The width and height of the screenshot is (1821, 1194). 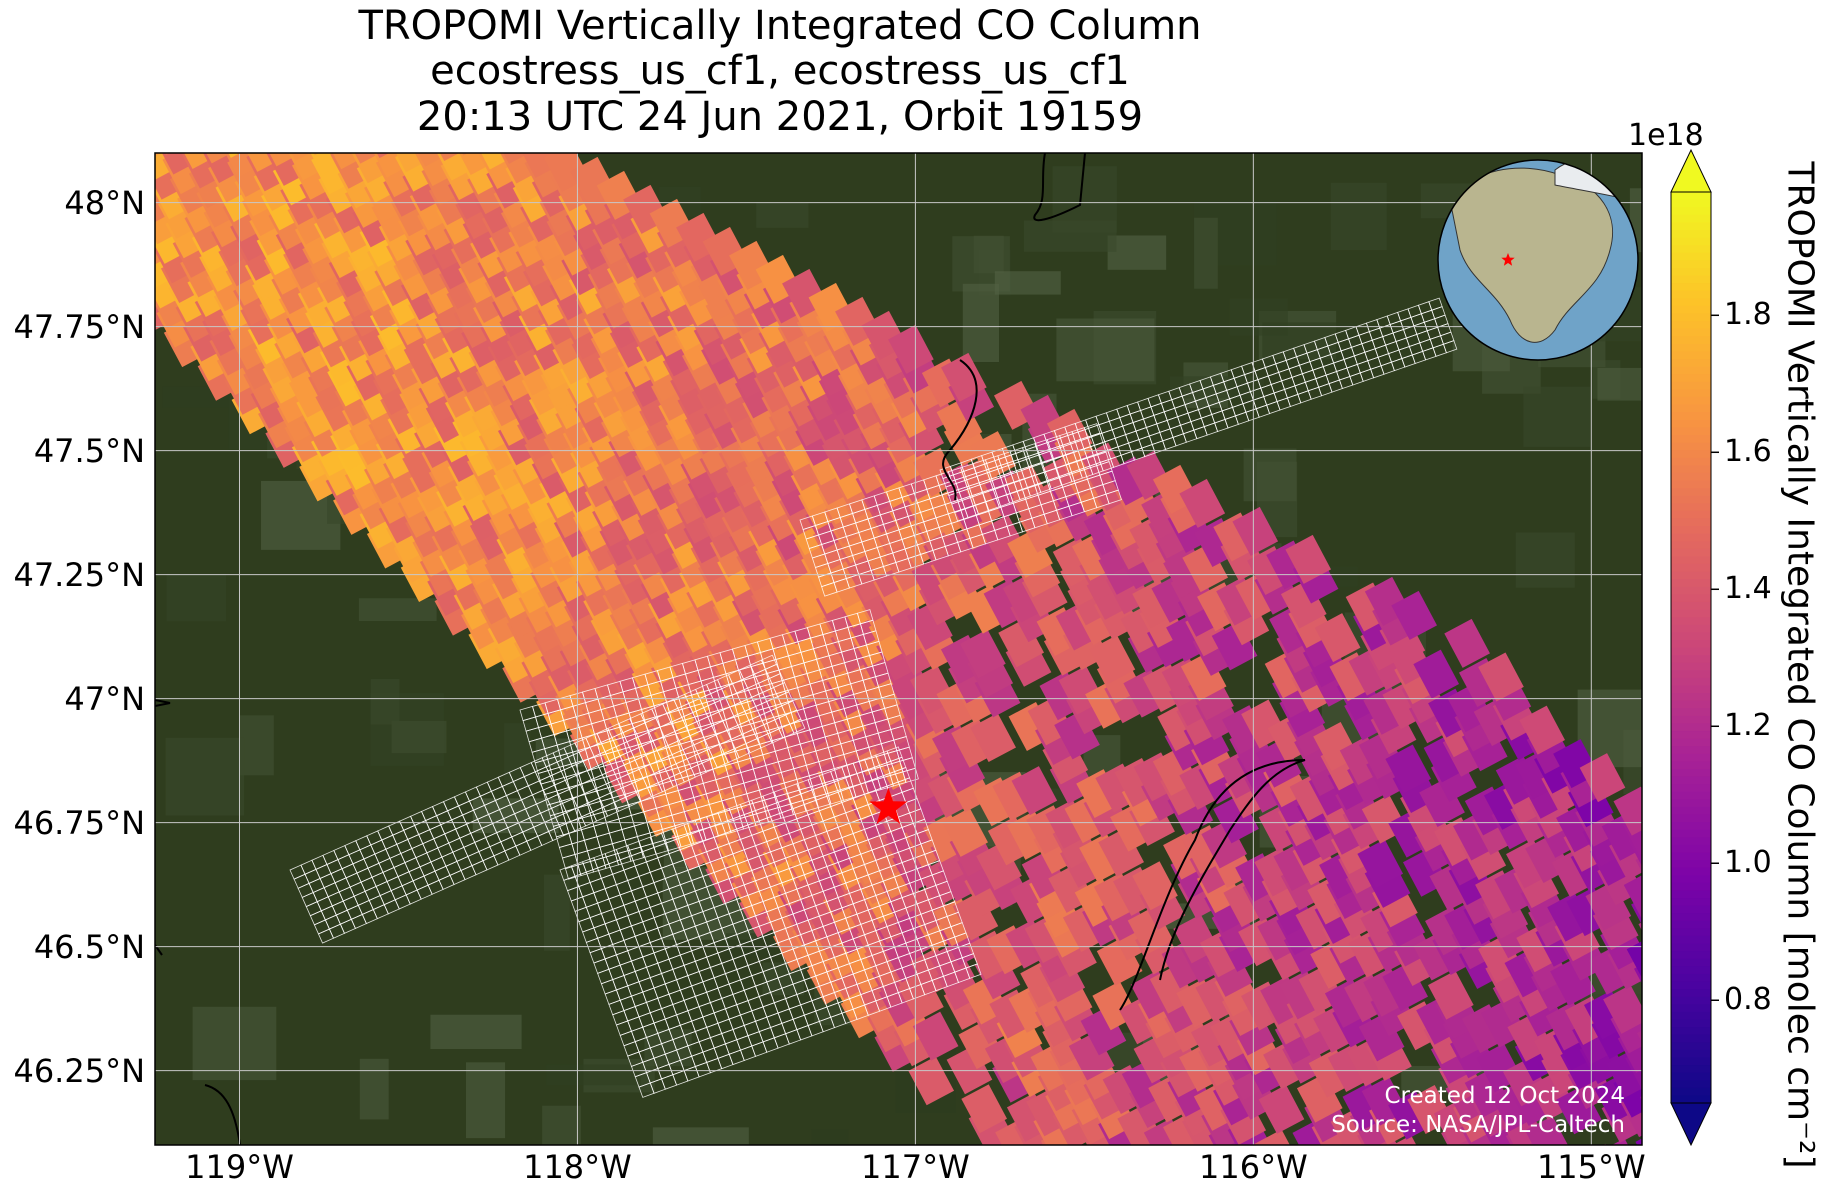 I want to click on inset-globe, so click(x=1538, y=260).